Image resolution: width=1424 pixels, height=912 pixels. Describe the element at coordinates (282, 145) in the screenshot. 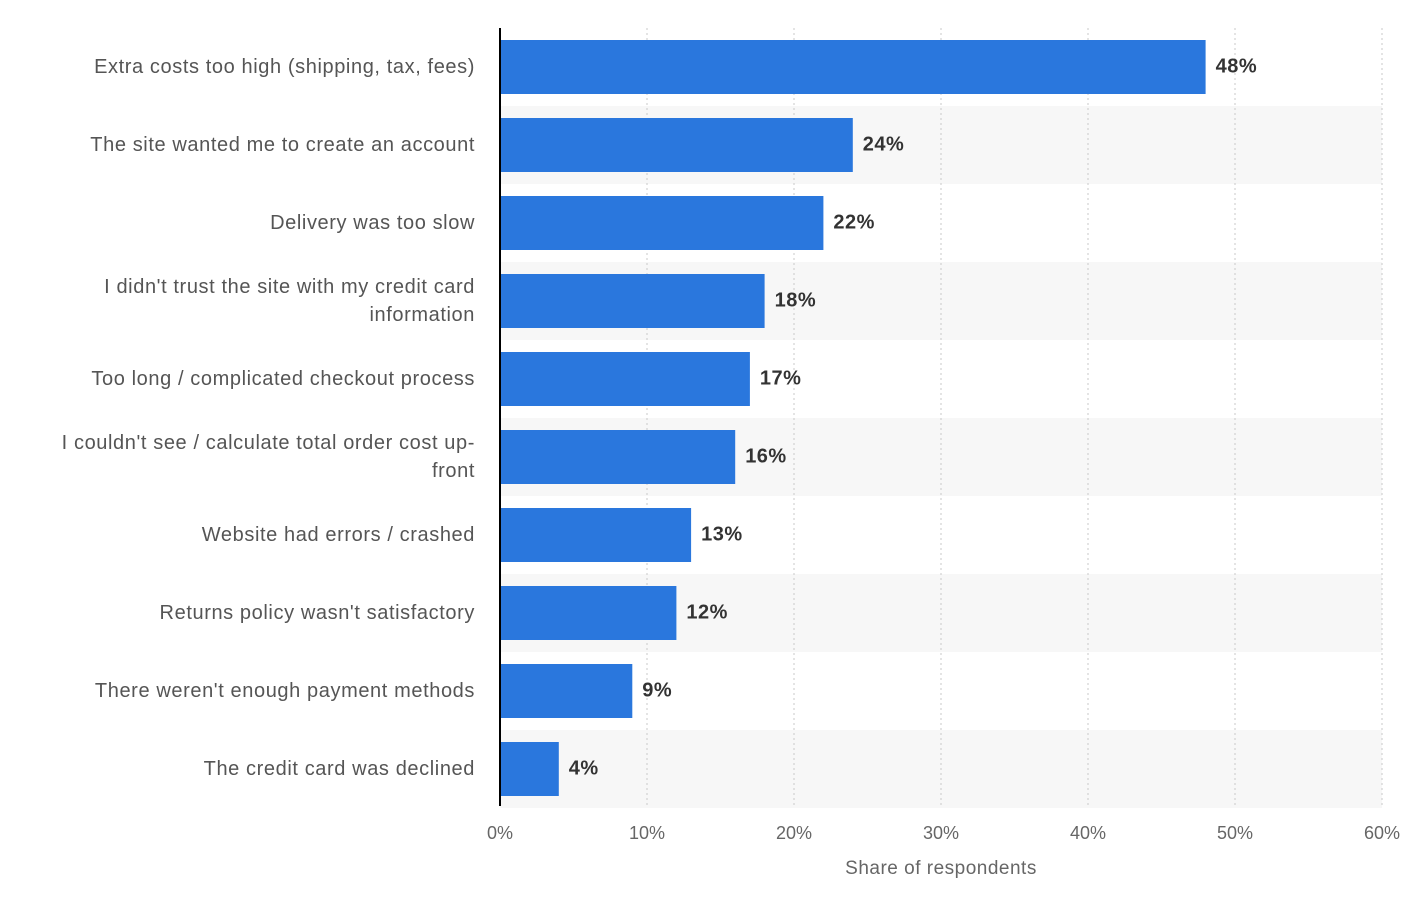

I see `y-tick-label: The site wanted me to create an account` at that location.